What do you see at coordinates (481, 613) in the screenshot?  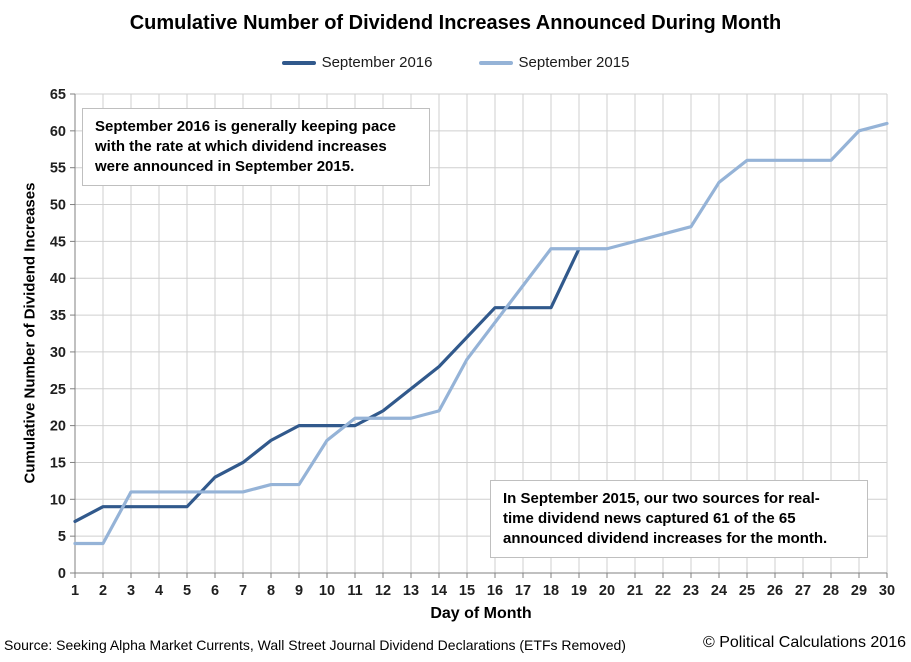 I see `x-axis-title: Day of Month` at bounding box center [481, 613].